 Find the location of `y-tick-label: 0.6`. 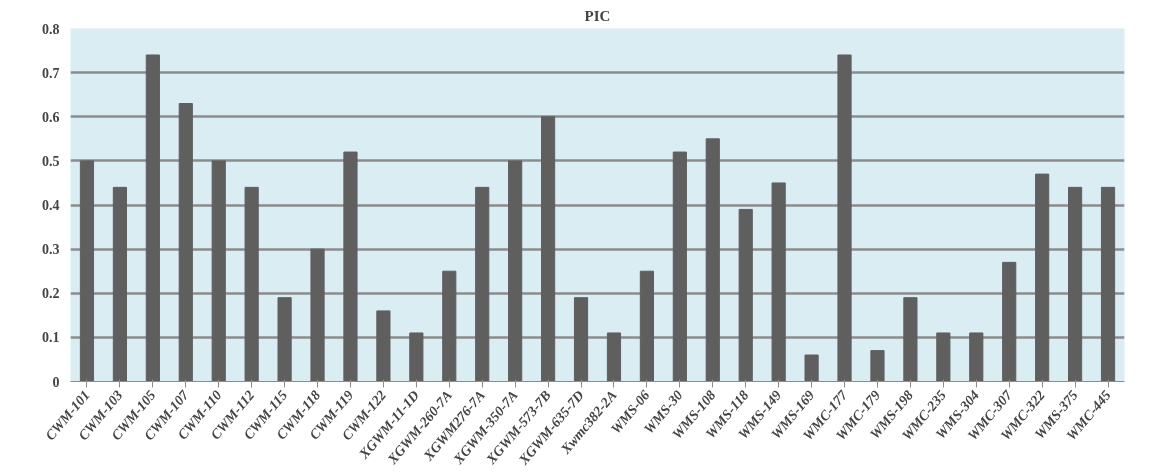

y-tick-label: 0.6 is located at coordinates (51, 117).